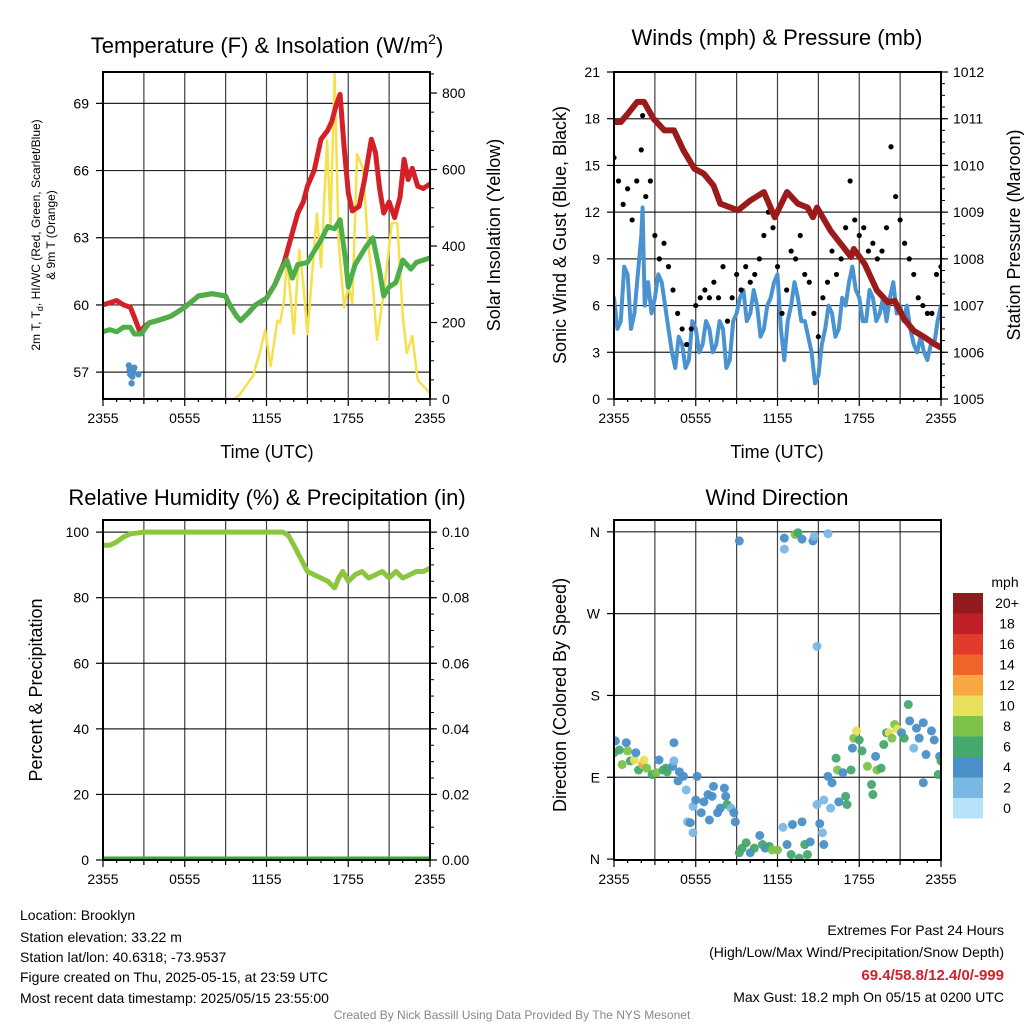  What do you see at coordinates (596, 399) in the screenshot?
I see `y-tick-label: 0` at bounding box center [596, 399].